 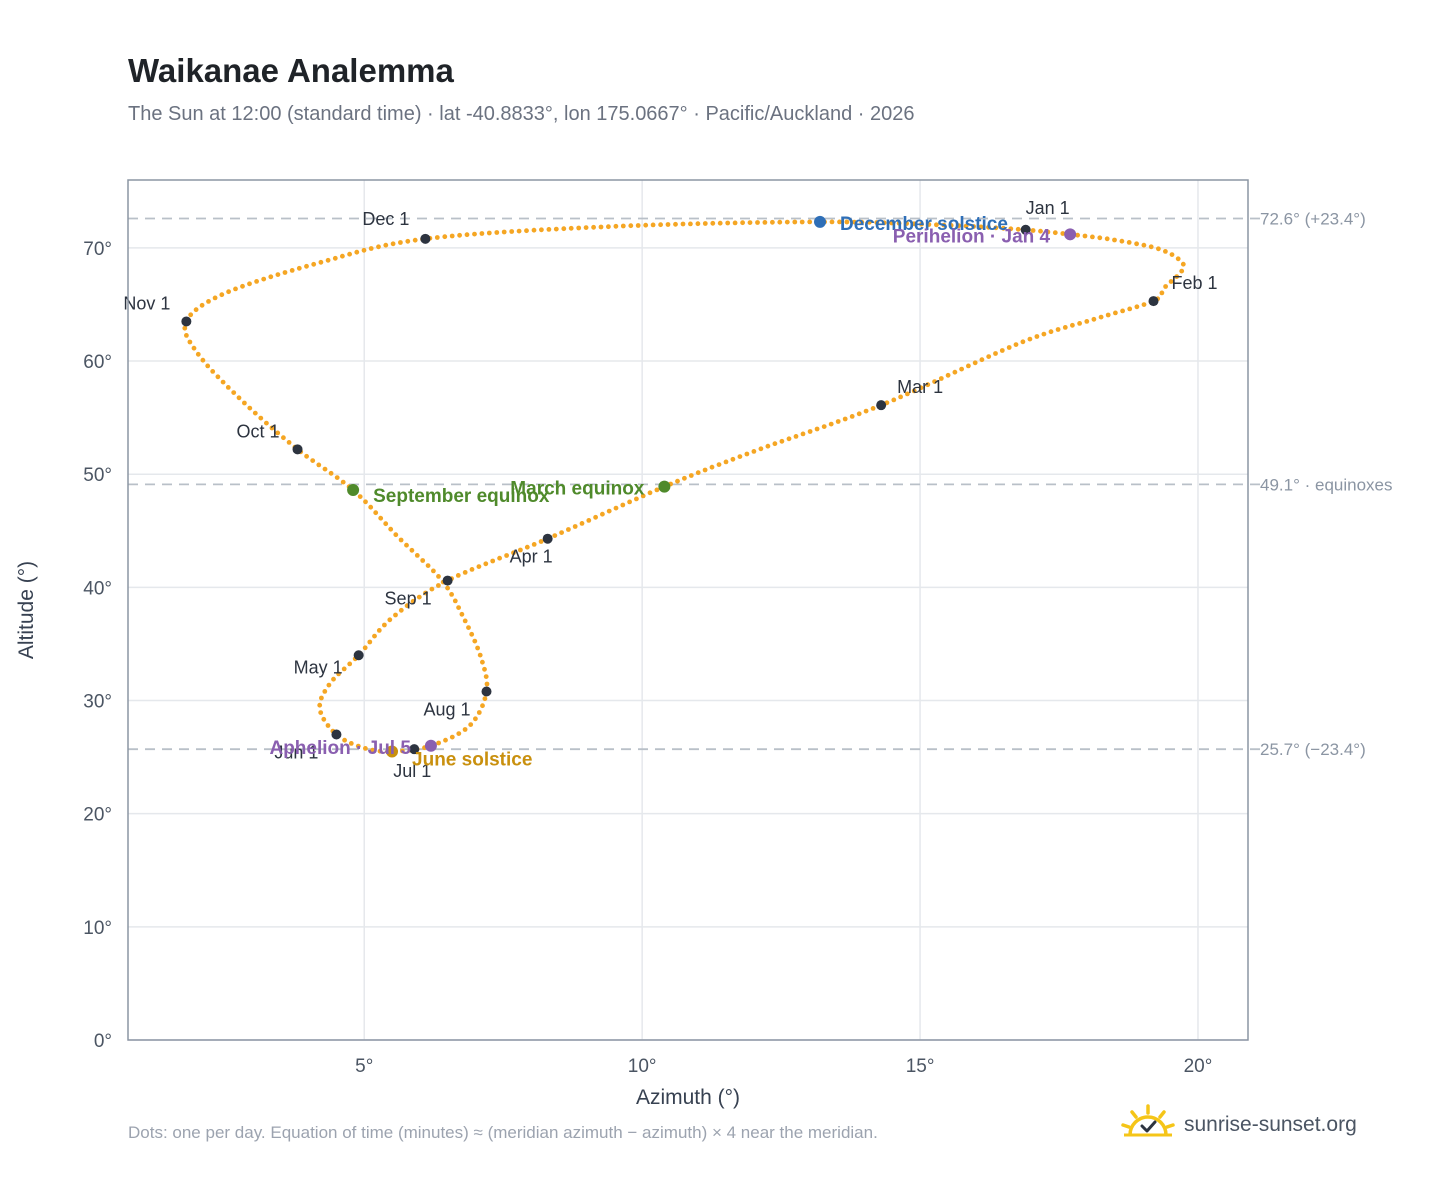 What do you see at coordinates (97, 249) in the screenshot?
I see `y-tick-label: 70°` at bounding box center [97, 249].